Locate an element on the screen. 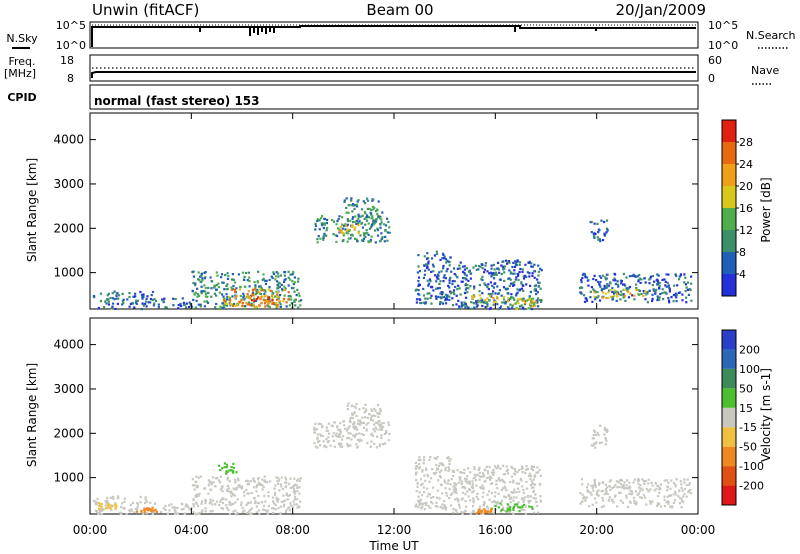 The width and height of the screenshot is (800, 554). velocity-ytick-label: 4000 is located at coordinates (68, 345).